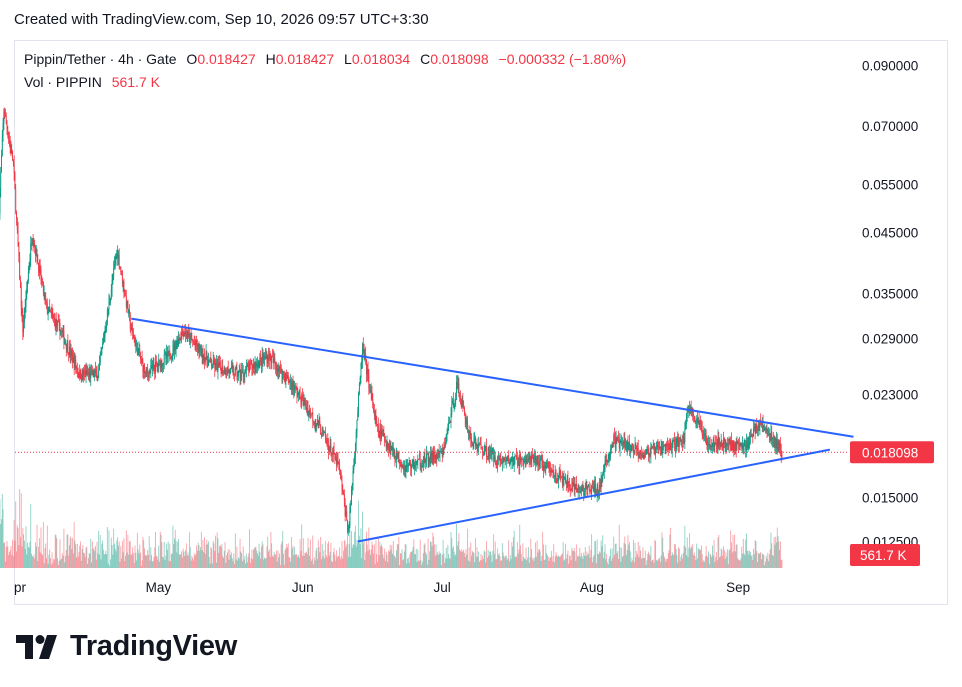 The image size is (962, 687). Describe the element at coordinates (192, 59) in the screenshot. I see `open-label: O` at that location.